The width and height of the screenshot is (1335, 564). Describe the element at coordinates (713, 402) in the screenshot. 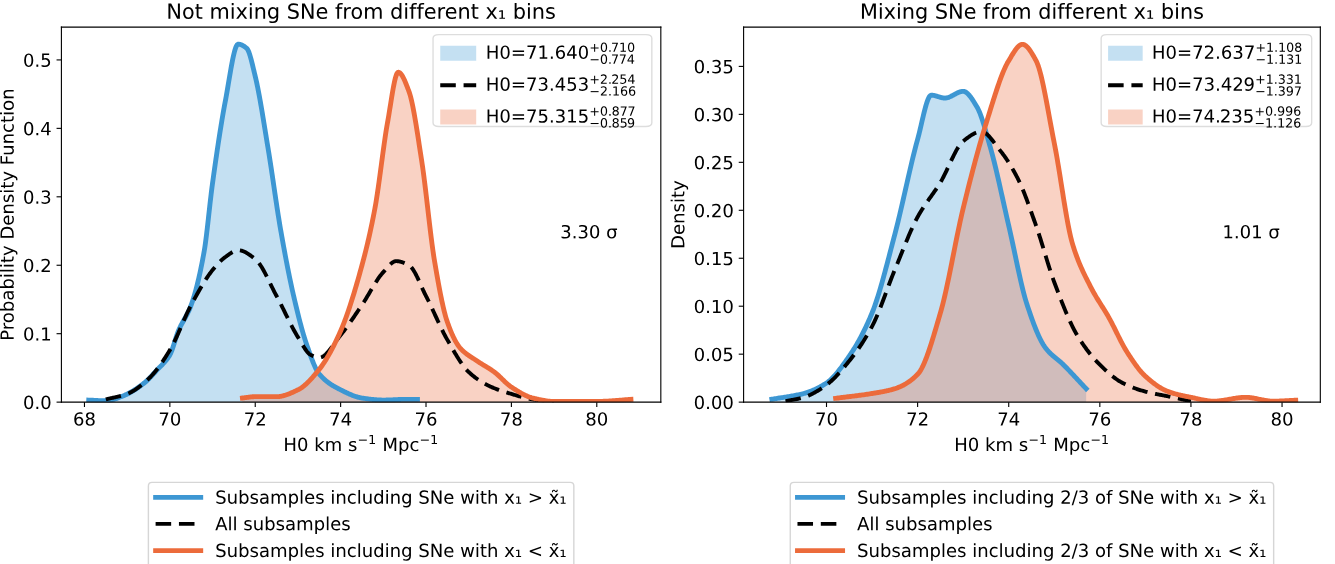

I see `y-tick-label: 0.00` at that location.